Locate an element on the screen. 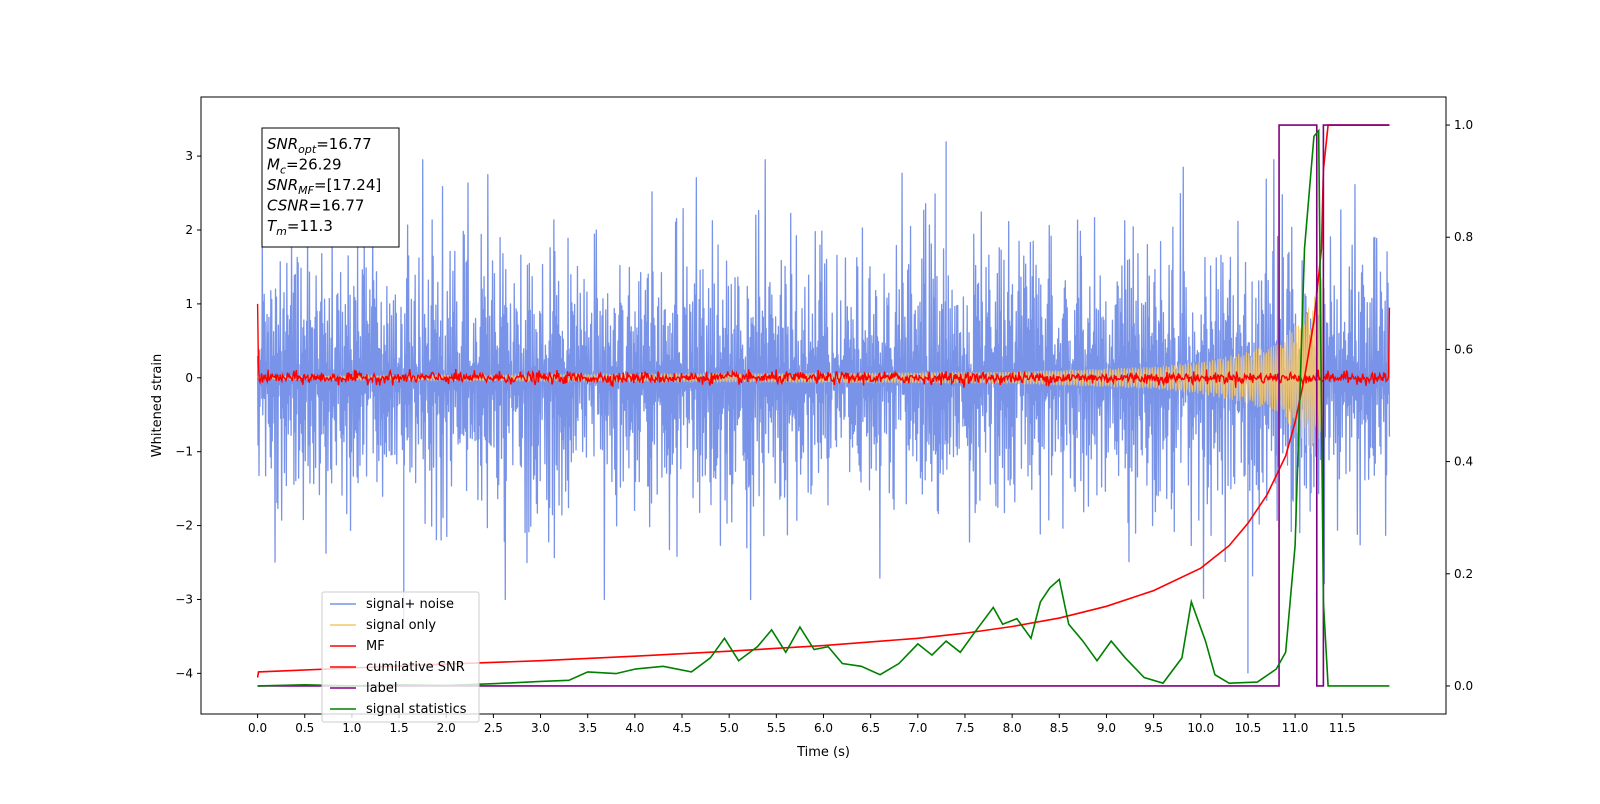 The height and width of the screenshot is (804, 1600). y-left-tick-label-3: −1 is located at coordinates (184, 452).